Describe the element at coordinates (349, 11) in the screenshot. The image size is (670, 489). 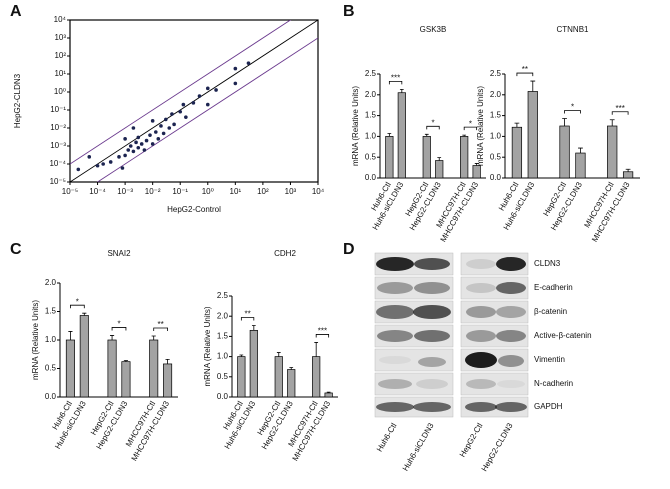
I see `panel-letter: B` at that location.